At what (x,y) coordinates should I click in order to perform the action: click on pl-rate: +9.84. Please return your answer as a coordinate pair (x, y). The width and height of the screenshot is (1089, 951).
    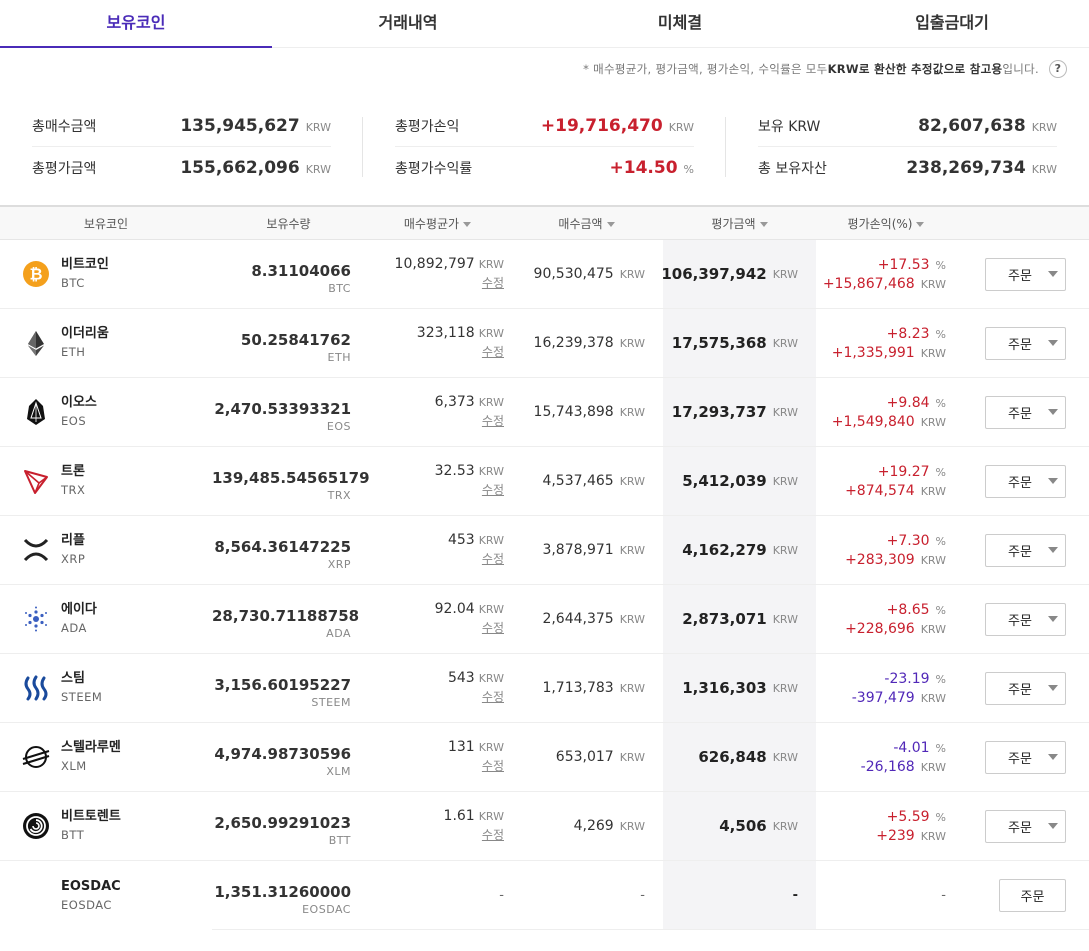
    Looking at the image, I should click on (908, 403).